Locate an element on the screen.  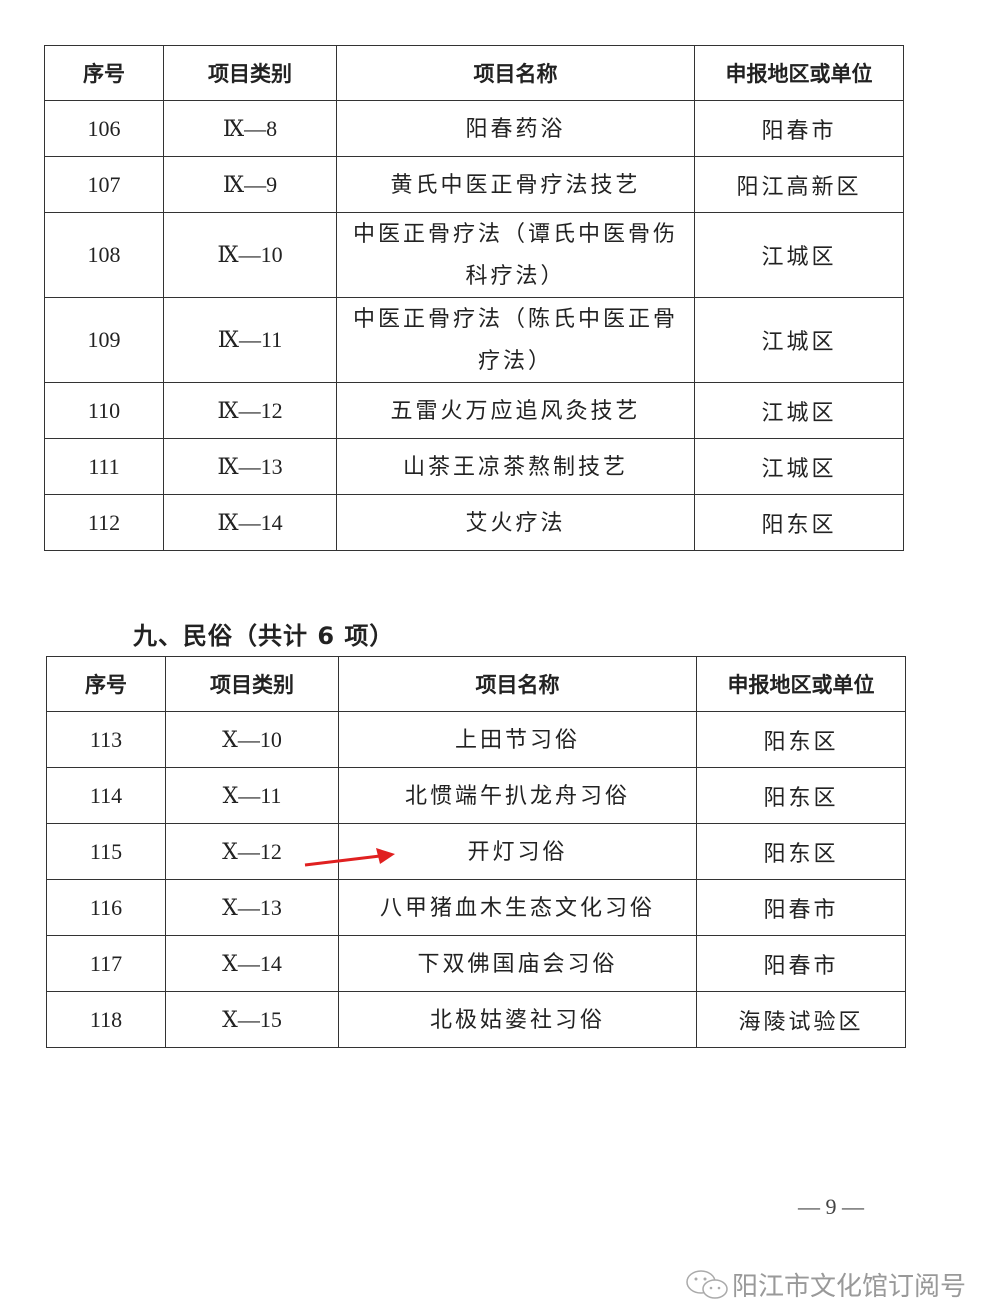
table-row: 118 Ⅹ—15 北极姑婆社习俗 海陵试验区 is located at coordinates (476, 1019).